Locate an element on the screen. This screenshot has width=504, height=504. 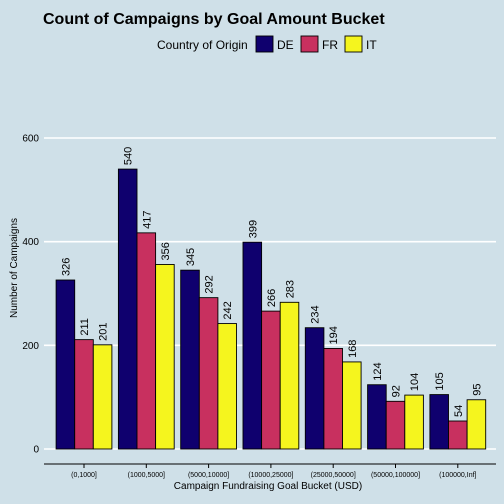
x-tick-label: (25000,50000] is located at coordinates (333, 475).